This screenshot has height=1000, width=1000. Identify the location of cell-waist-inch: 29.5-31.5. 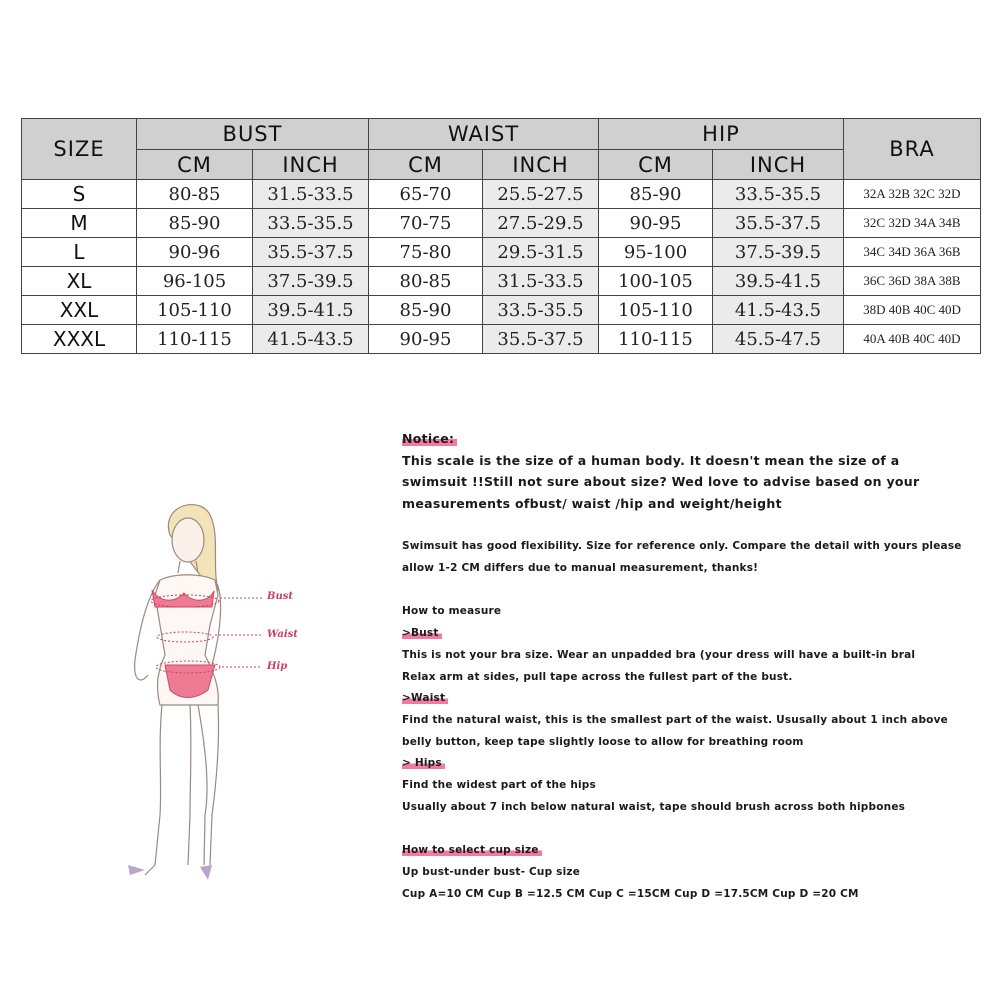
(540, 252).